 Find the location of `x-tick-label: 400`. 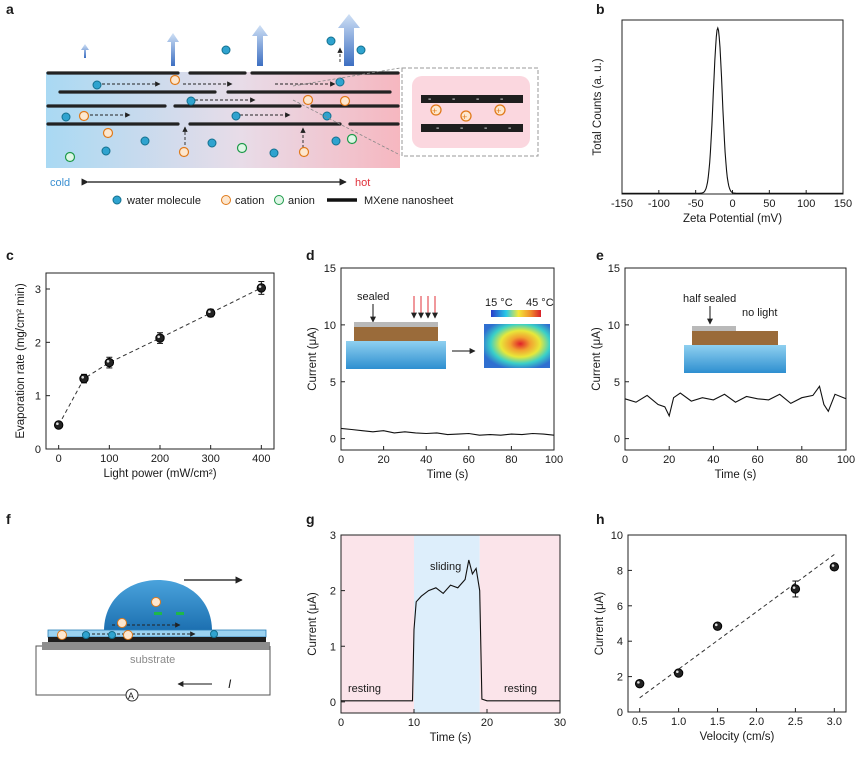

x-tick-label: 400 is located at coordinates (261, 459).